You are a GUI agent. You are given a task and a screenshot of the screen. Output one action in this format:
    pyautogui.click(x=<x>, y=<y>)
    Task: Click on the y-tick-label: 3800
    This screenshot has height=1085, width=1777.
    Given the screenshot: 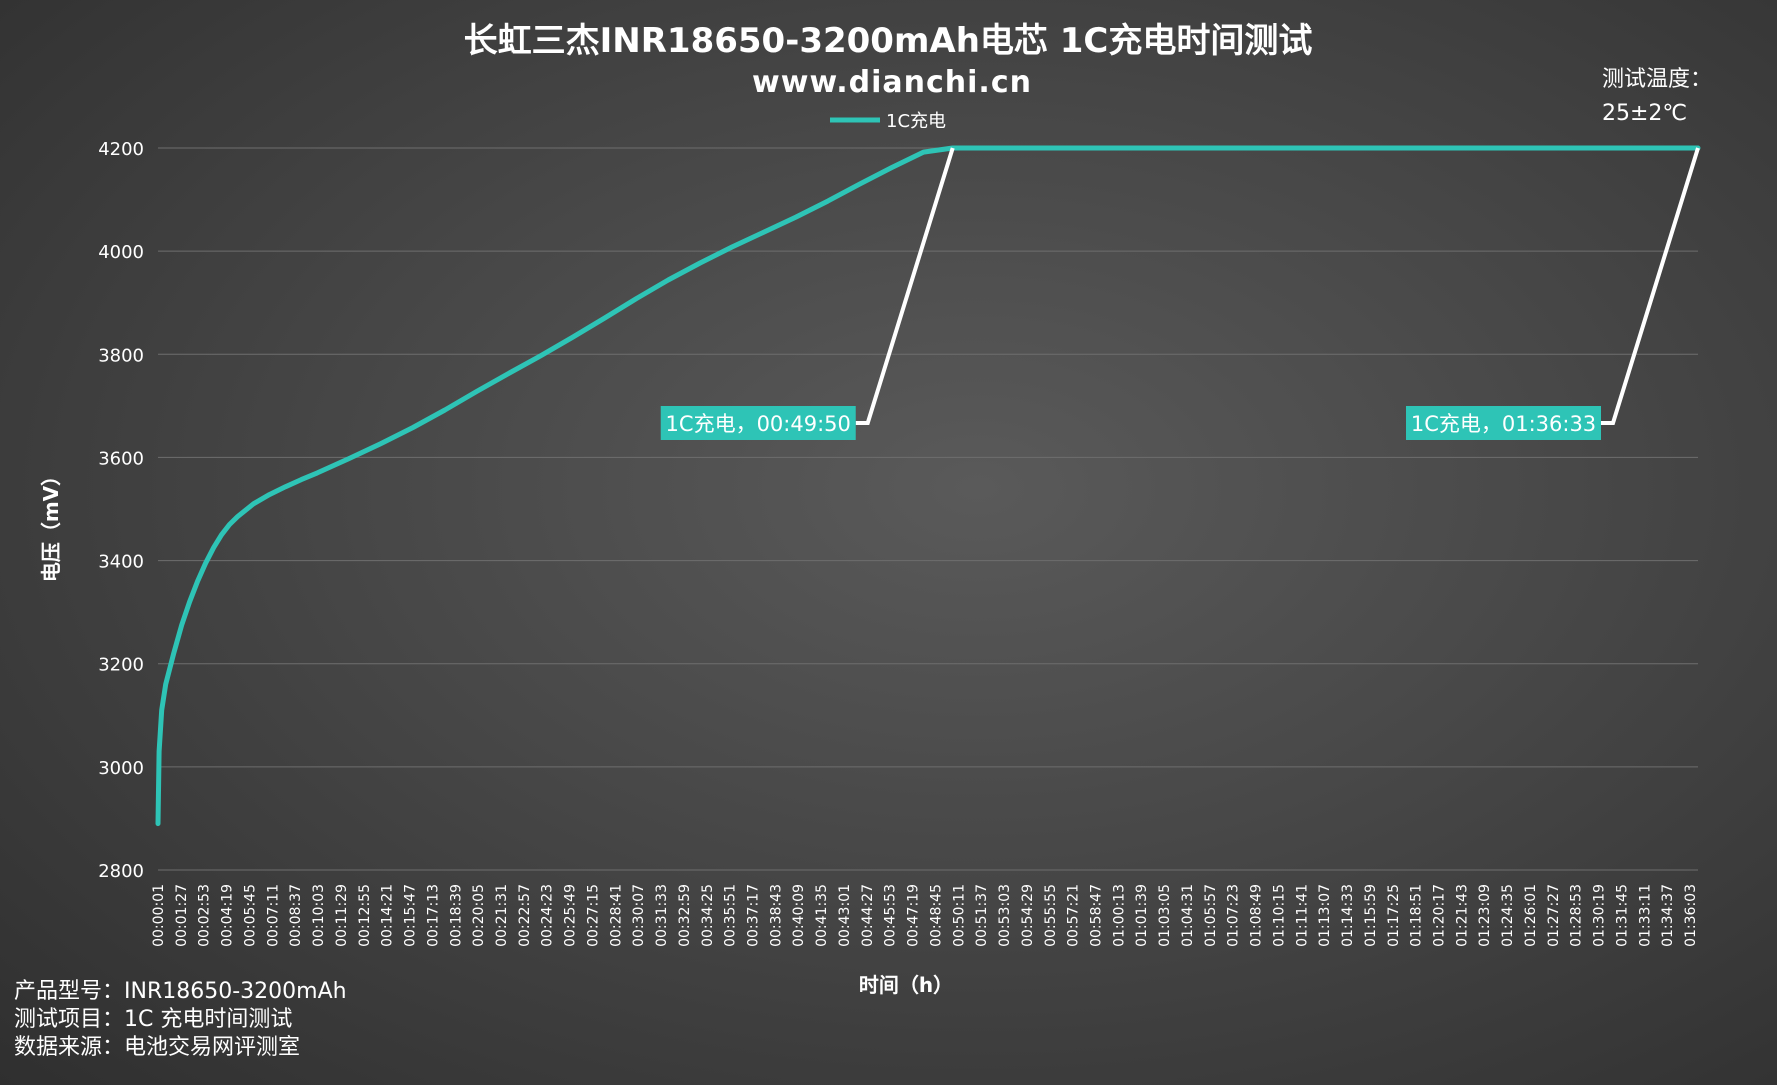 What is the action you would take?
    pyautogui.click(x=121, y=355)
    